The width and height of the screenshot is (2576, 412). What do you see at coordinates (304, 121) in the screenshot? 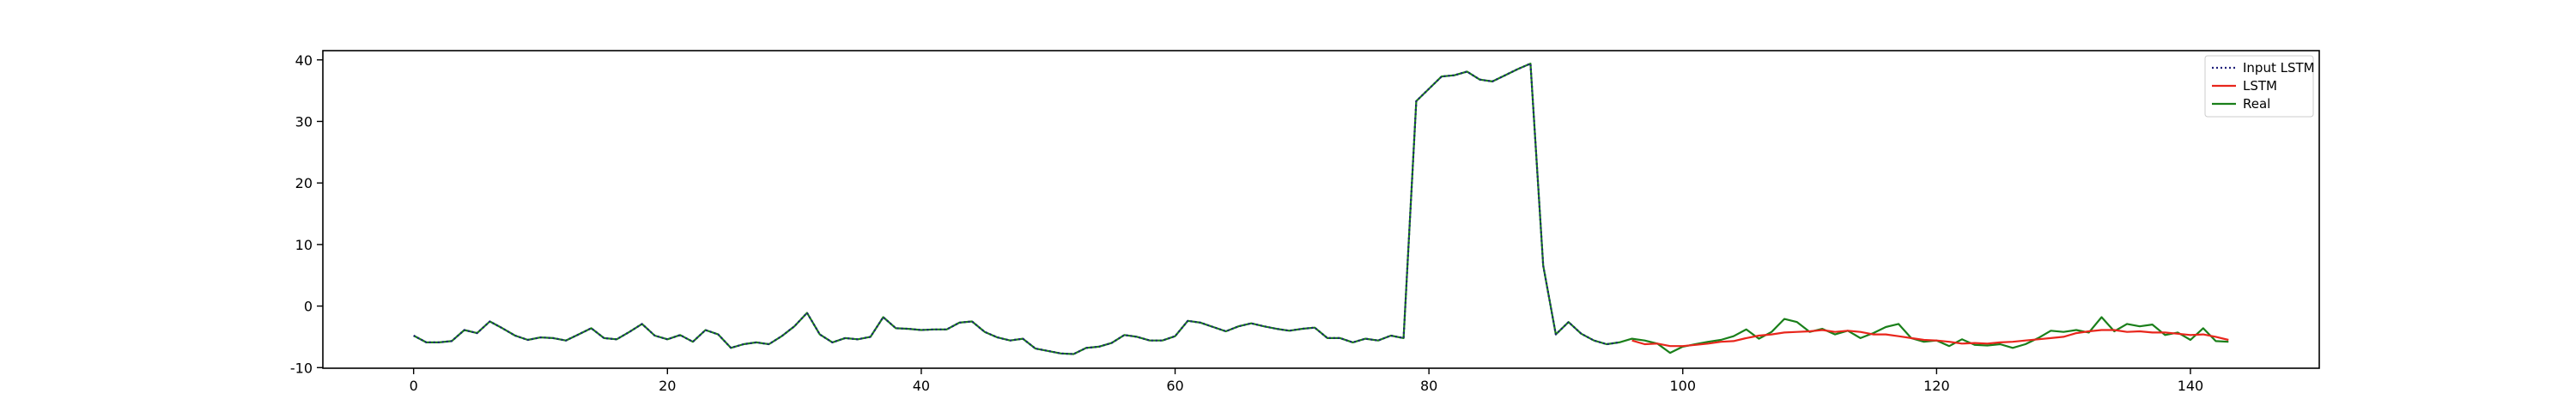
I see `y-tick-label: 30` at bounding box center [304, 121].